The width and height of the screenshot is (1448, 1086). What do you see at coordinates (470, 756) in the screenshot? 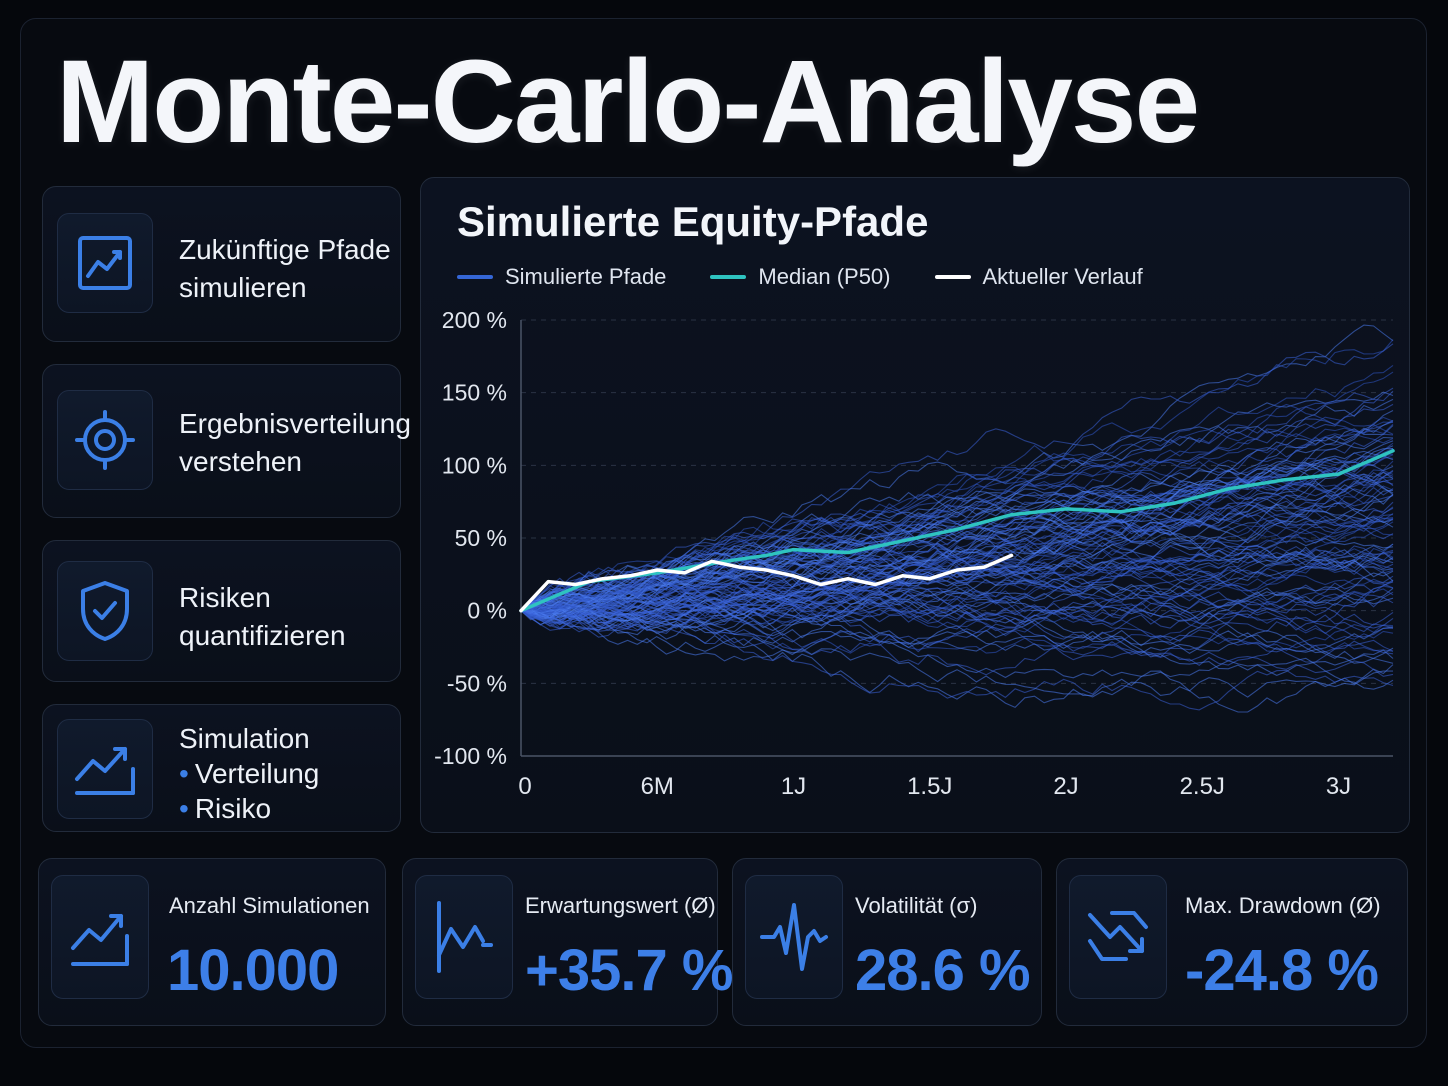
I see `y-tick-label: -100 %` at bounding box center [470, 756].